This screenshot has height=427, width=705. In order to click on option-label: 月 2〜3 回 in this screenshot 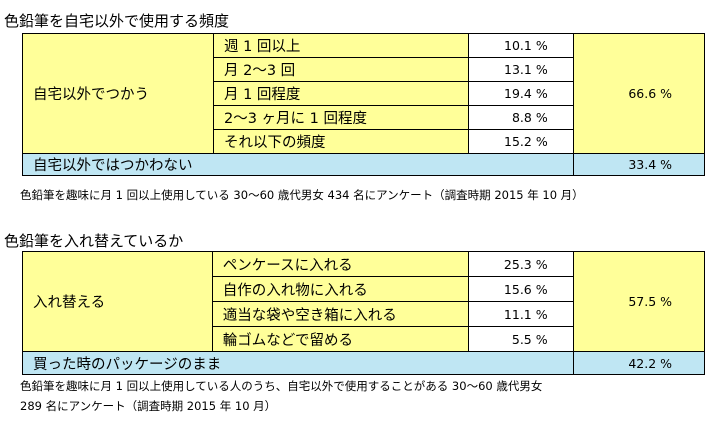, I will do `click(340, 69)`.